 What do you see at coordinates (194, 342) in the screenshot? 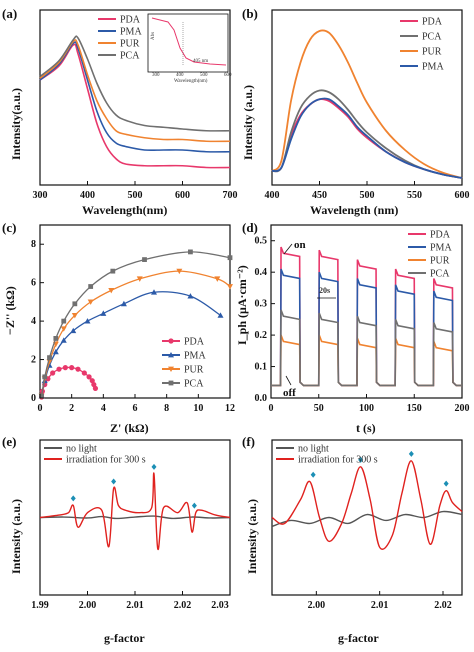
I see `panel-c-legend-label: PDA` at bounding box center [194, 342].